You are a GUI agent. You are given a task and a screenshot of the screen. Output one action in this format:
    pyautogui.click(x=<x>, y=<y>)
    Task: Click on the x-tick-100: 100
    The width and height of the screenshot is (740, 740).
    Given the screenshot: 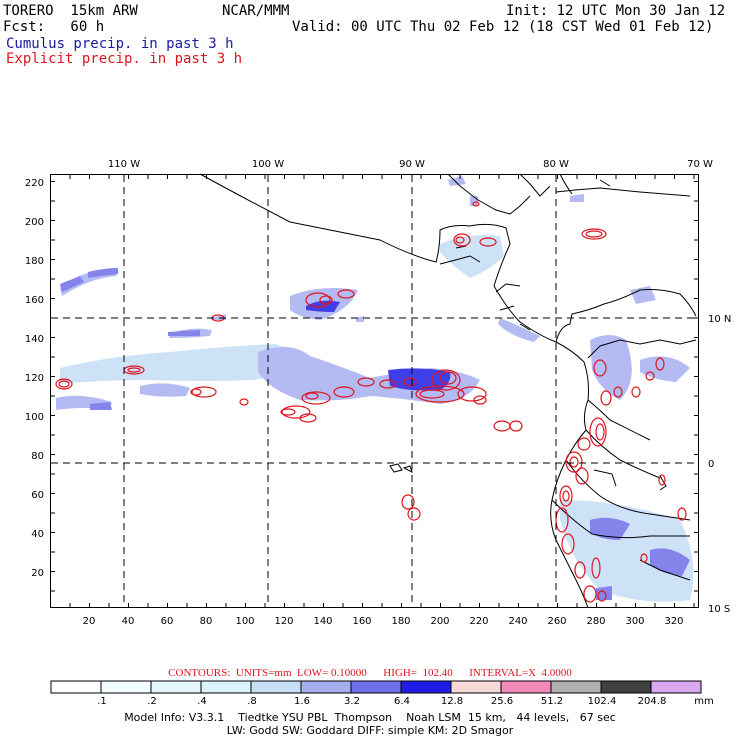 What is the action you would take?
    pyautogui.click(x=244, y=621)
    